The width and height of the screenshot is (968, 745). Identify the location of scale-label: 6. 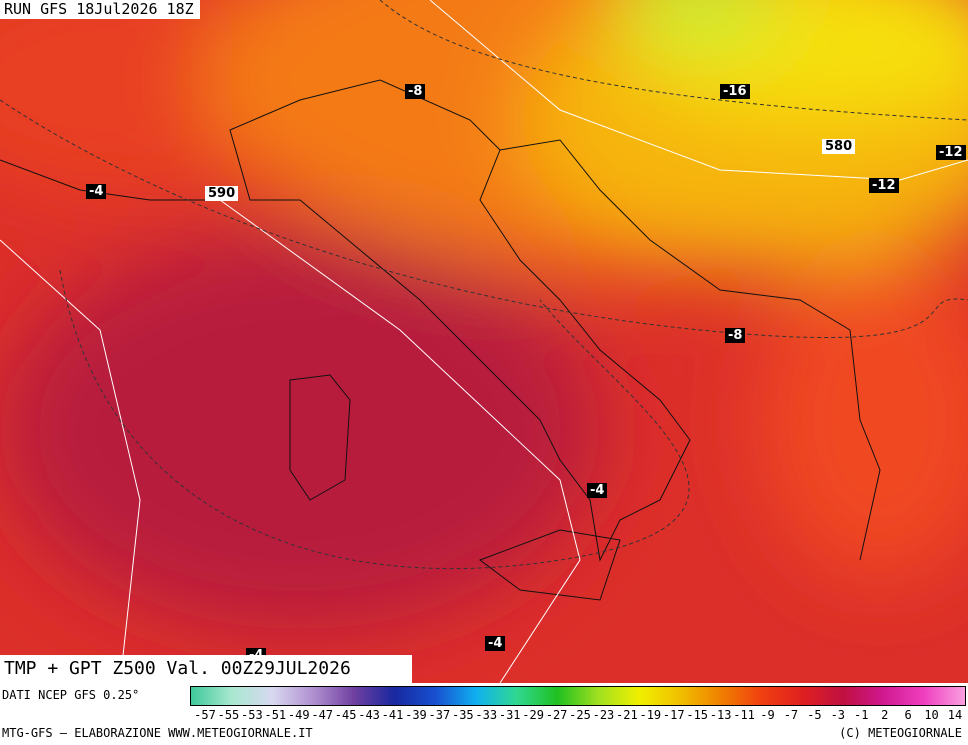
(908, 715).